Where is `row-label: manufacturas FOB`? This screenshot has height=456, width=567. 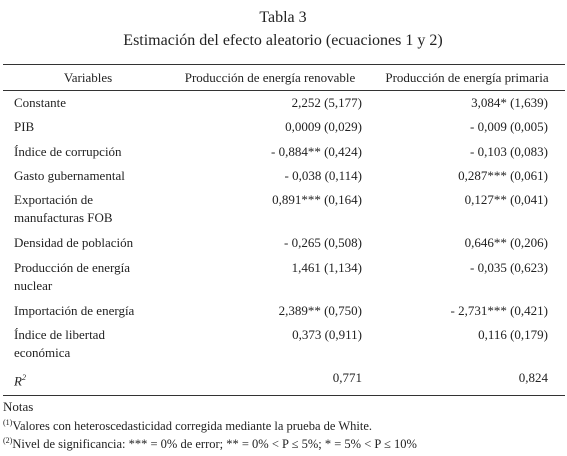 row-label: manufacturas FOB is located at coordinates (63, 217).